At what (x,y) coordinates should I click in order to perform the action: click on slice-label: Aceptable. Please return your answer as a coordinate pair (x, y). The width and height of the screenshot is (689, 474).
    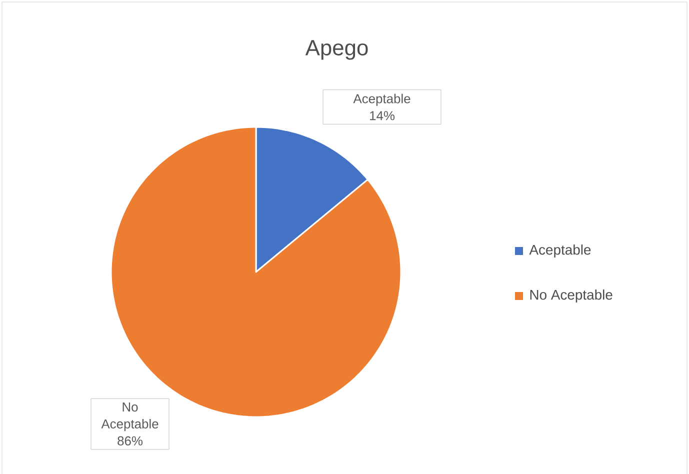
    Looking at the image, I should click on (381, 100).